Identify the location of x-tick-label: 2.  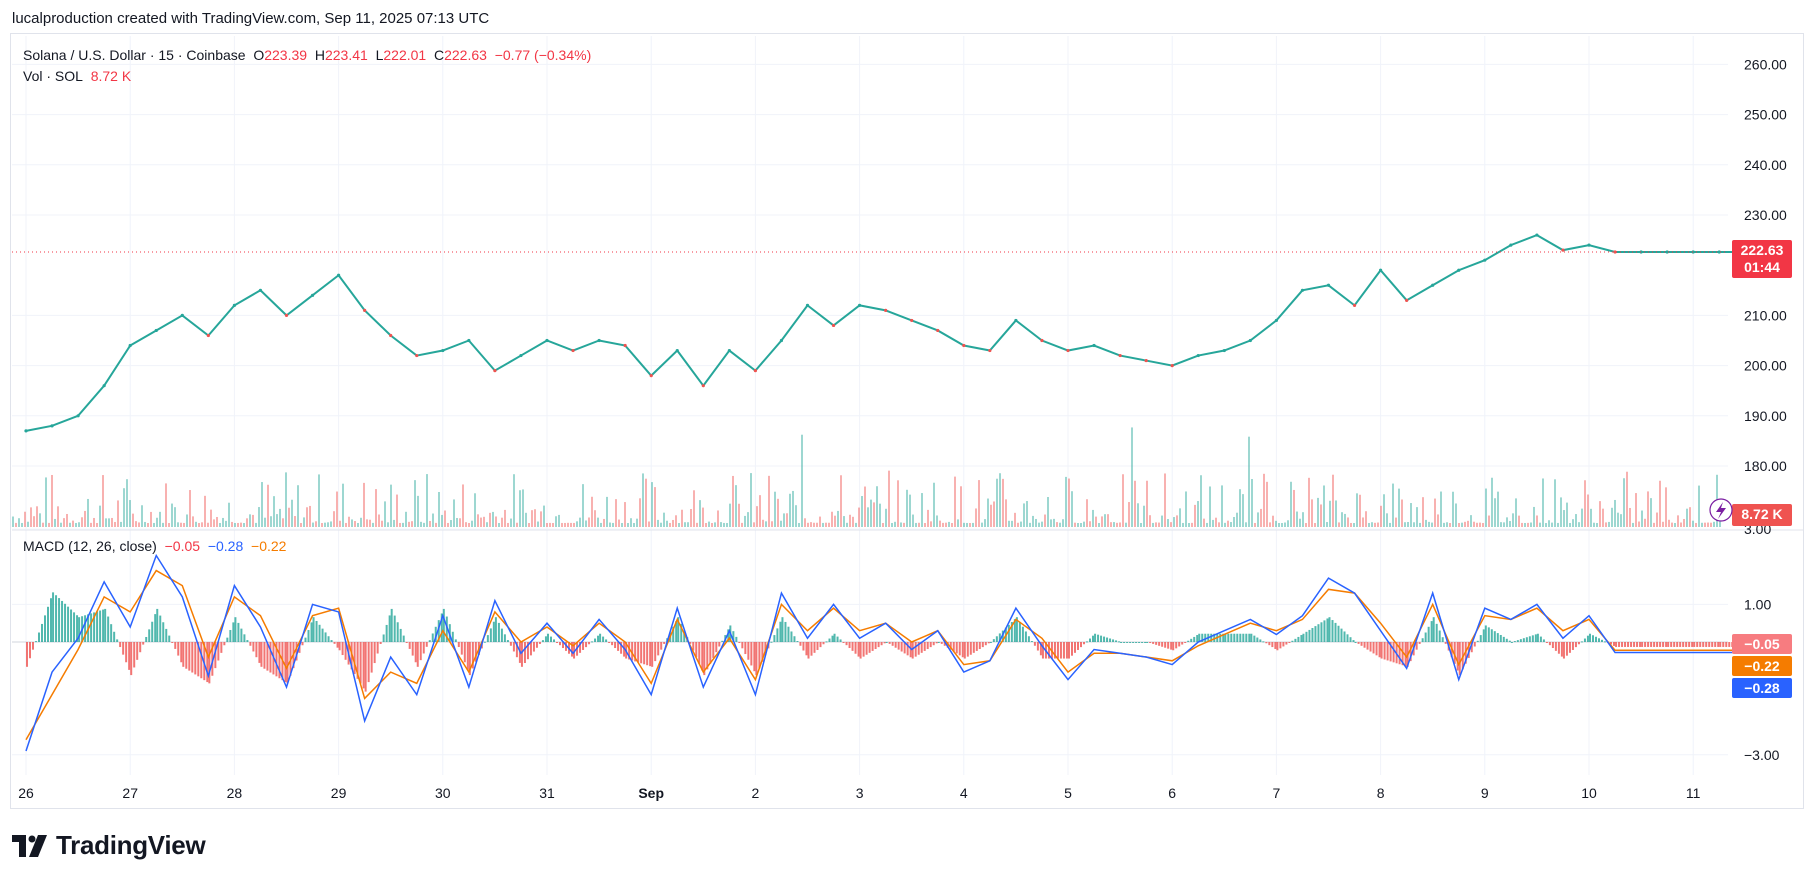
(756, 793).